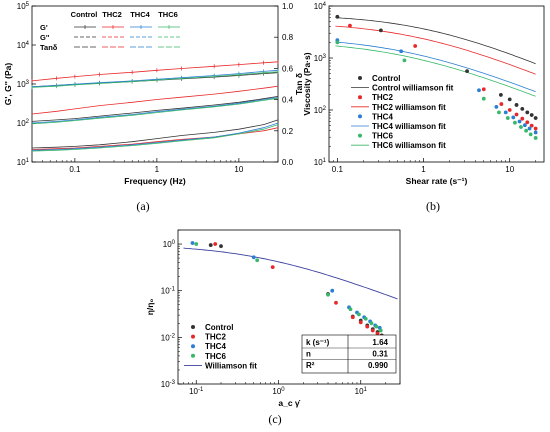 This screenshot has width=550, height=432. What do you see at coordinates (150, 307) in the screenshot?
I see `chart-c-y-axis-title: η/η₀` at bounding box center [150, 307].